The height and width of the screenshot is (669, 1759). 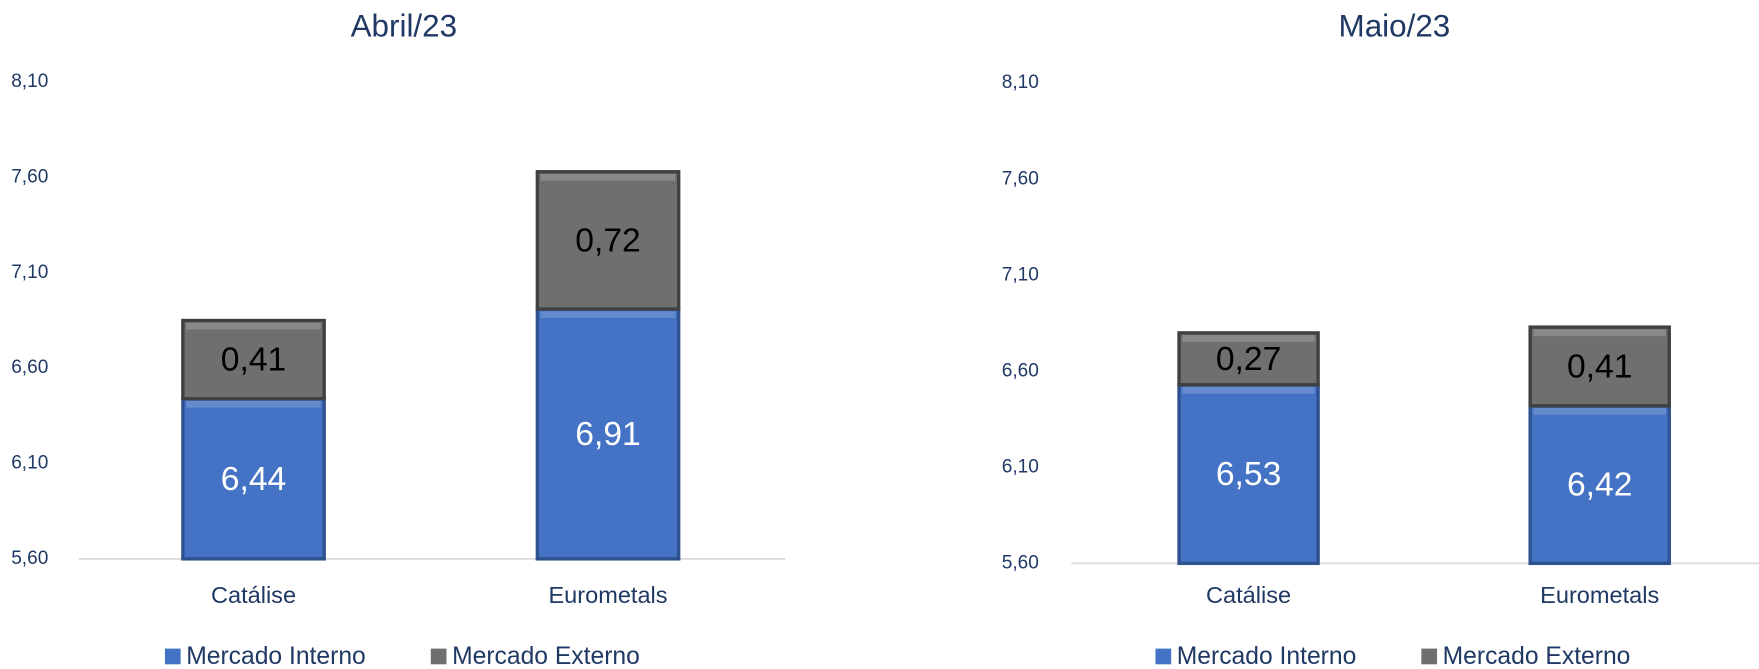 I want to click on chart-title: Maio/23, so click(x=1395, y=26).